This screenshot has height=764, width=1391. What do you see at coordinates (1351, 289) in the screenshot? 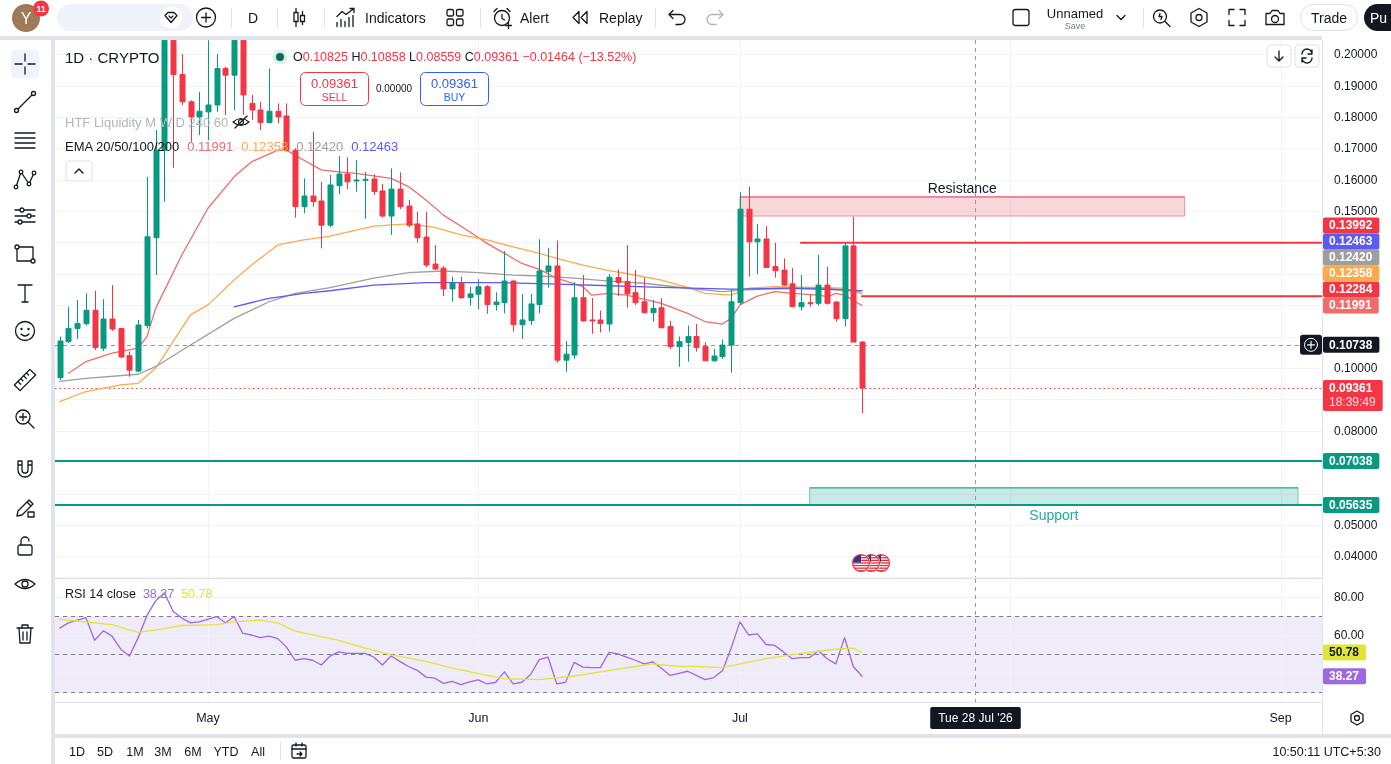
I see `text: 0.12284` at bounding box center [1351, 289].